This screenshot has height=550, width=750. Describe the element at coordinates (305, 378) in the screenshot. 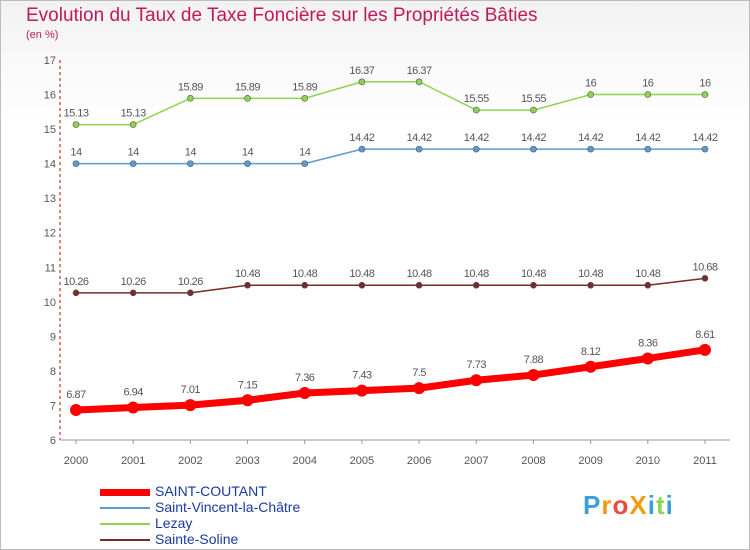

I see `data-label: 7.36` at that location.